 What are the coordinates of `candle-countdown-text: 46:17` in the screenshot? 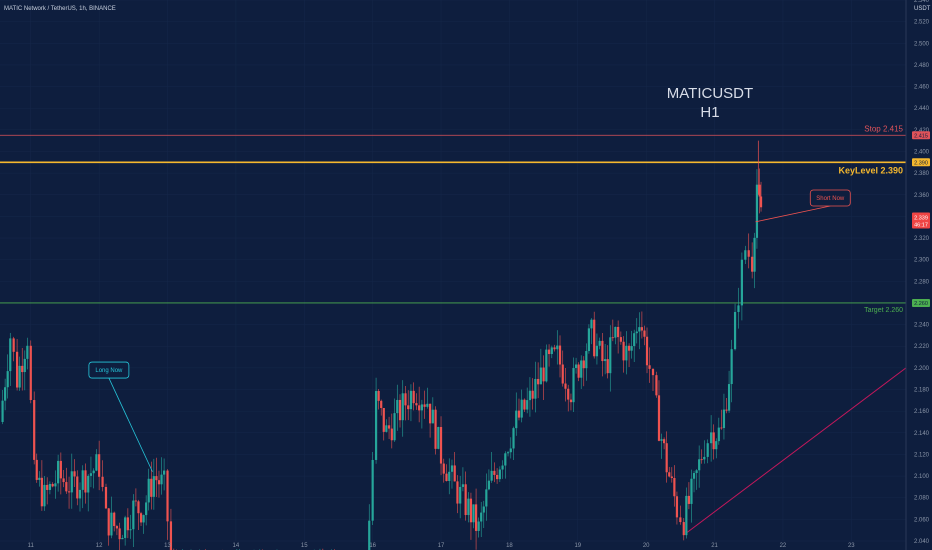 It's located at (921, 225).